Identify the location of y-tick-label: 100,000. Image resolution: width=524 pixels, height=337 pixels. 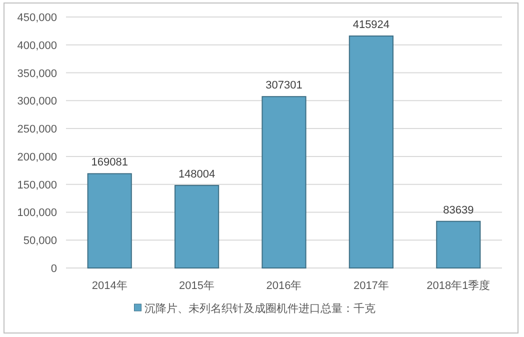
(37, 213).